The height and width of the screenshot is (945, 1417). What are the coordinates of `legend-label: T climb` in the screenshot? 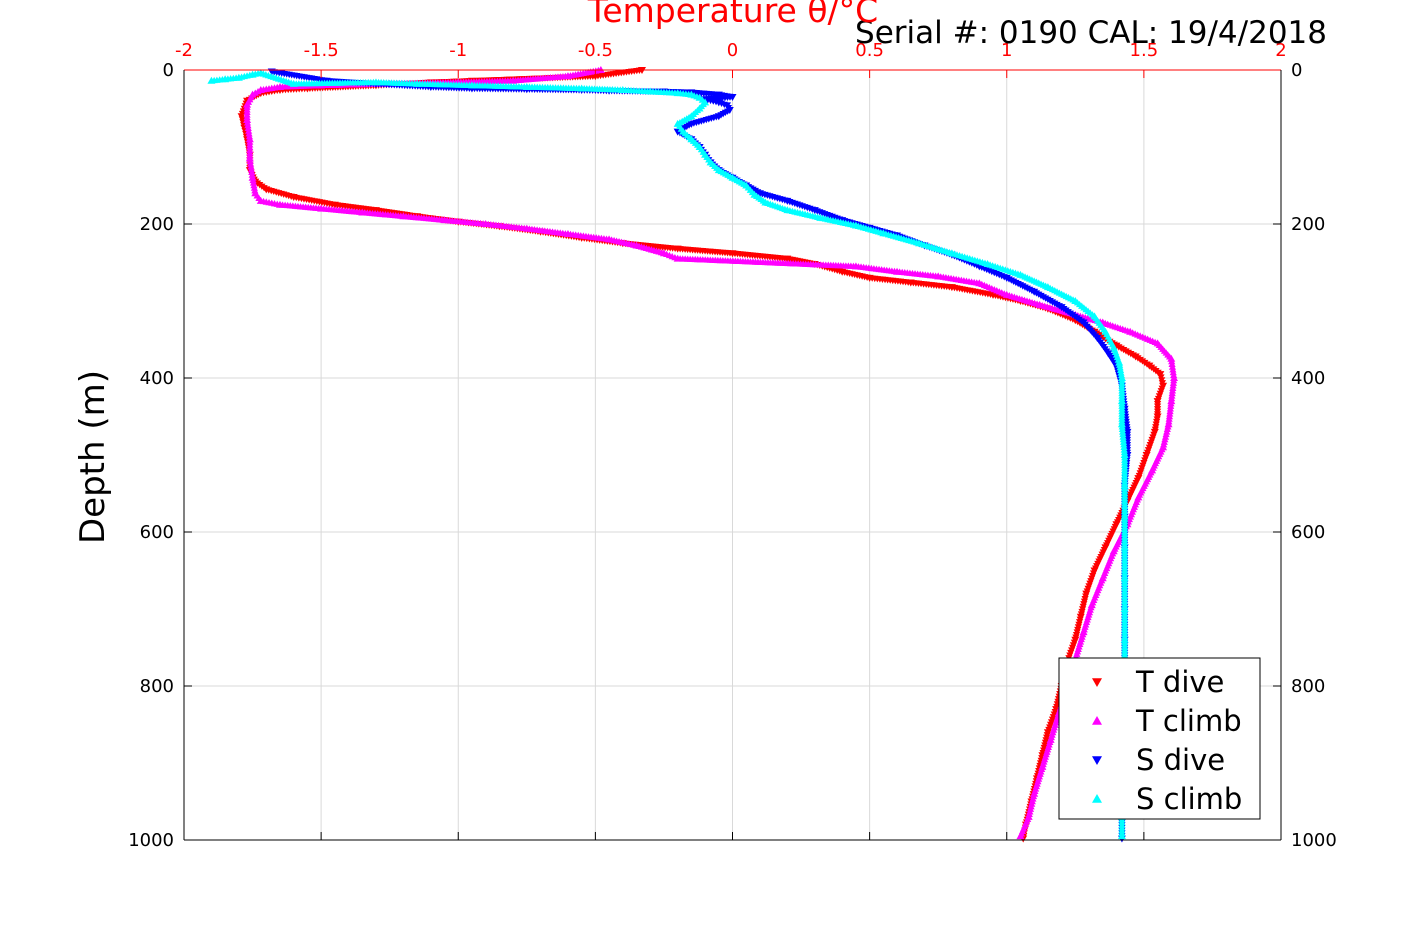 It's located at (1188, 721).